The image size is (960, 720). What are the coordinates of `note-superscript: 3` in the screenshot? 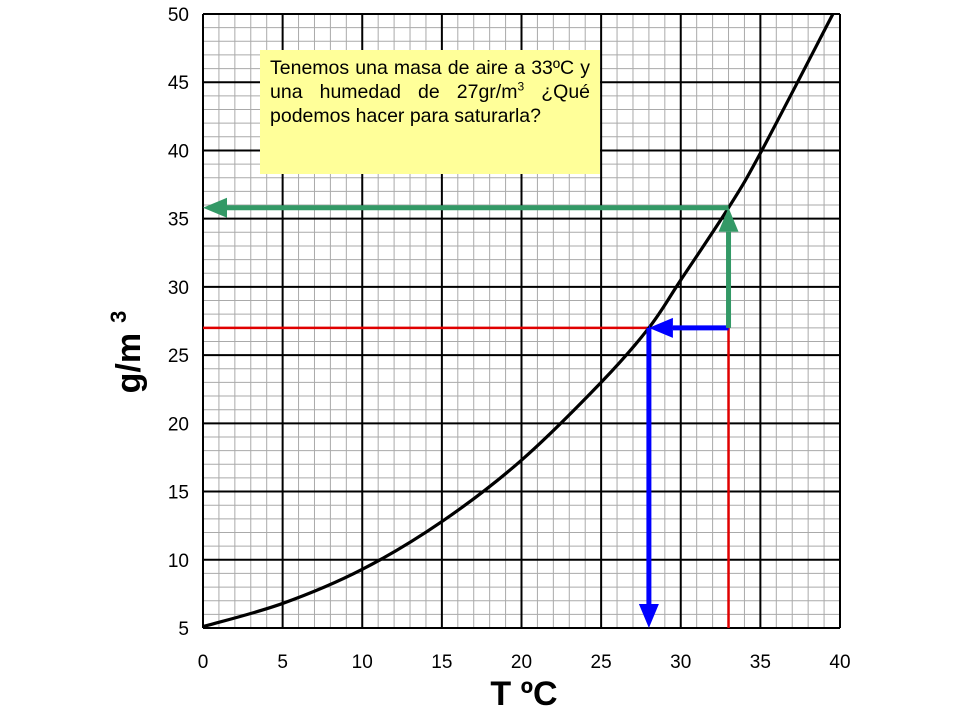 It's located at (521, 86).